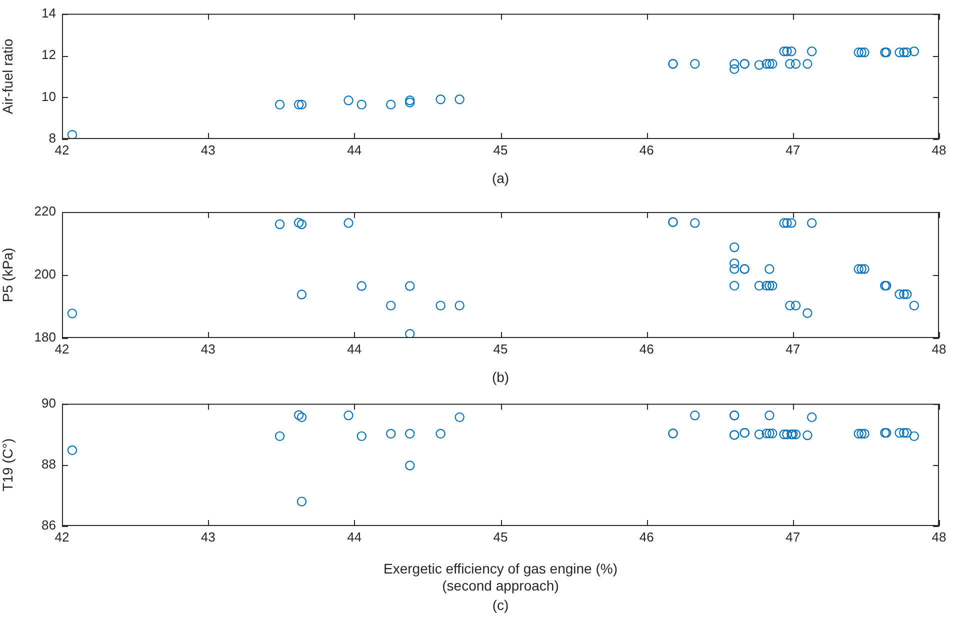 The width and height of the screenshot is (953, 623). Describe the element at coordinates (52, 138) in the screenshot. I see `y-tick-label: 8` at that location.